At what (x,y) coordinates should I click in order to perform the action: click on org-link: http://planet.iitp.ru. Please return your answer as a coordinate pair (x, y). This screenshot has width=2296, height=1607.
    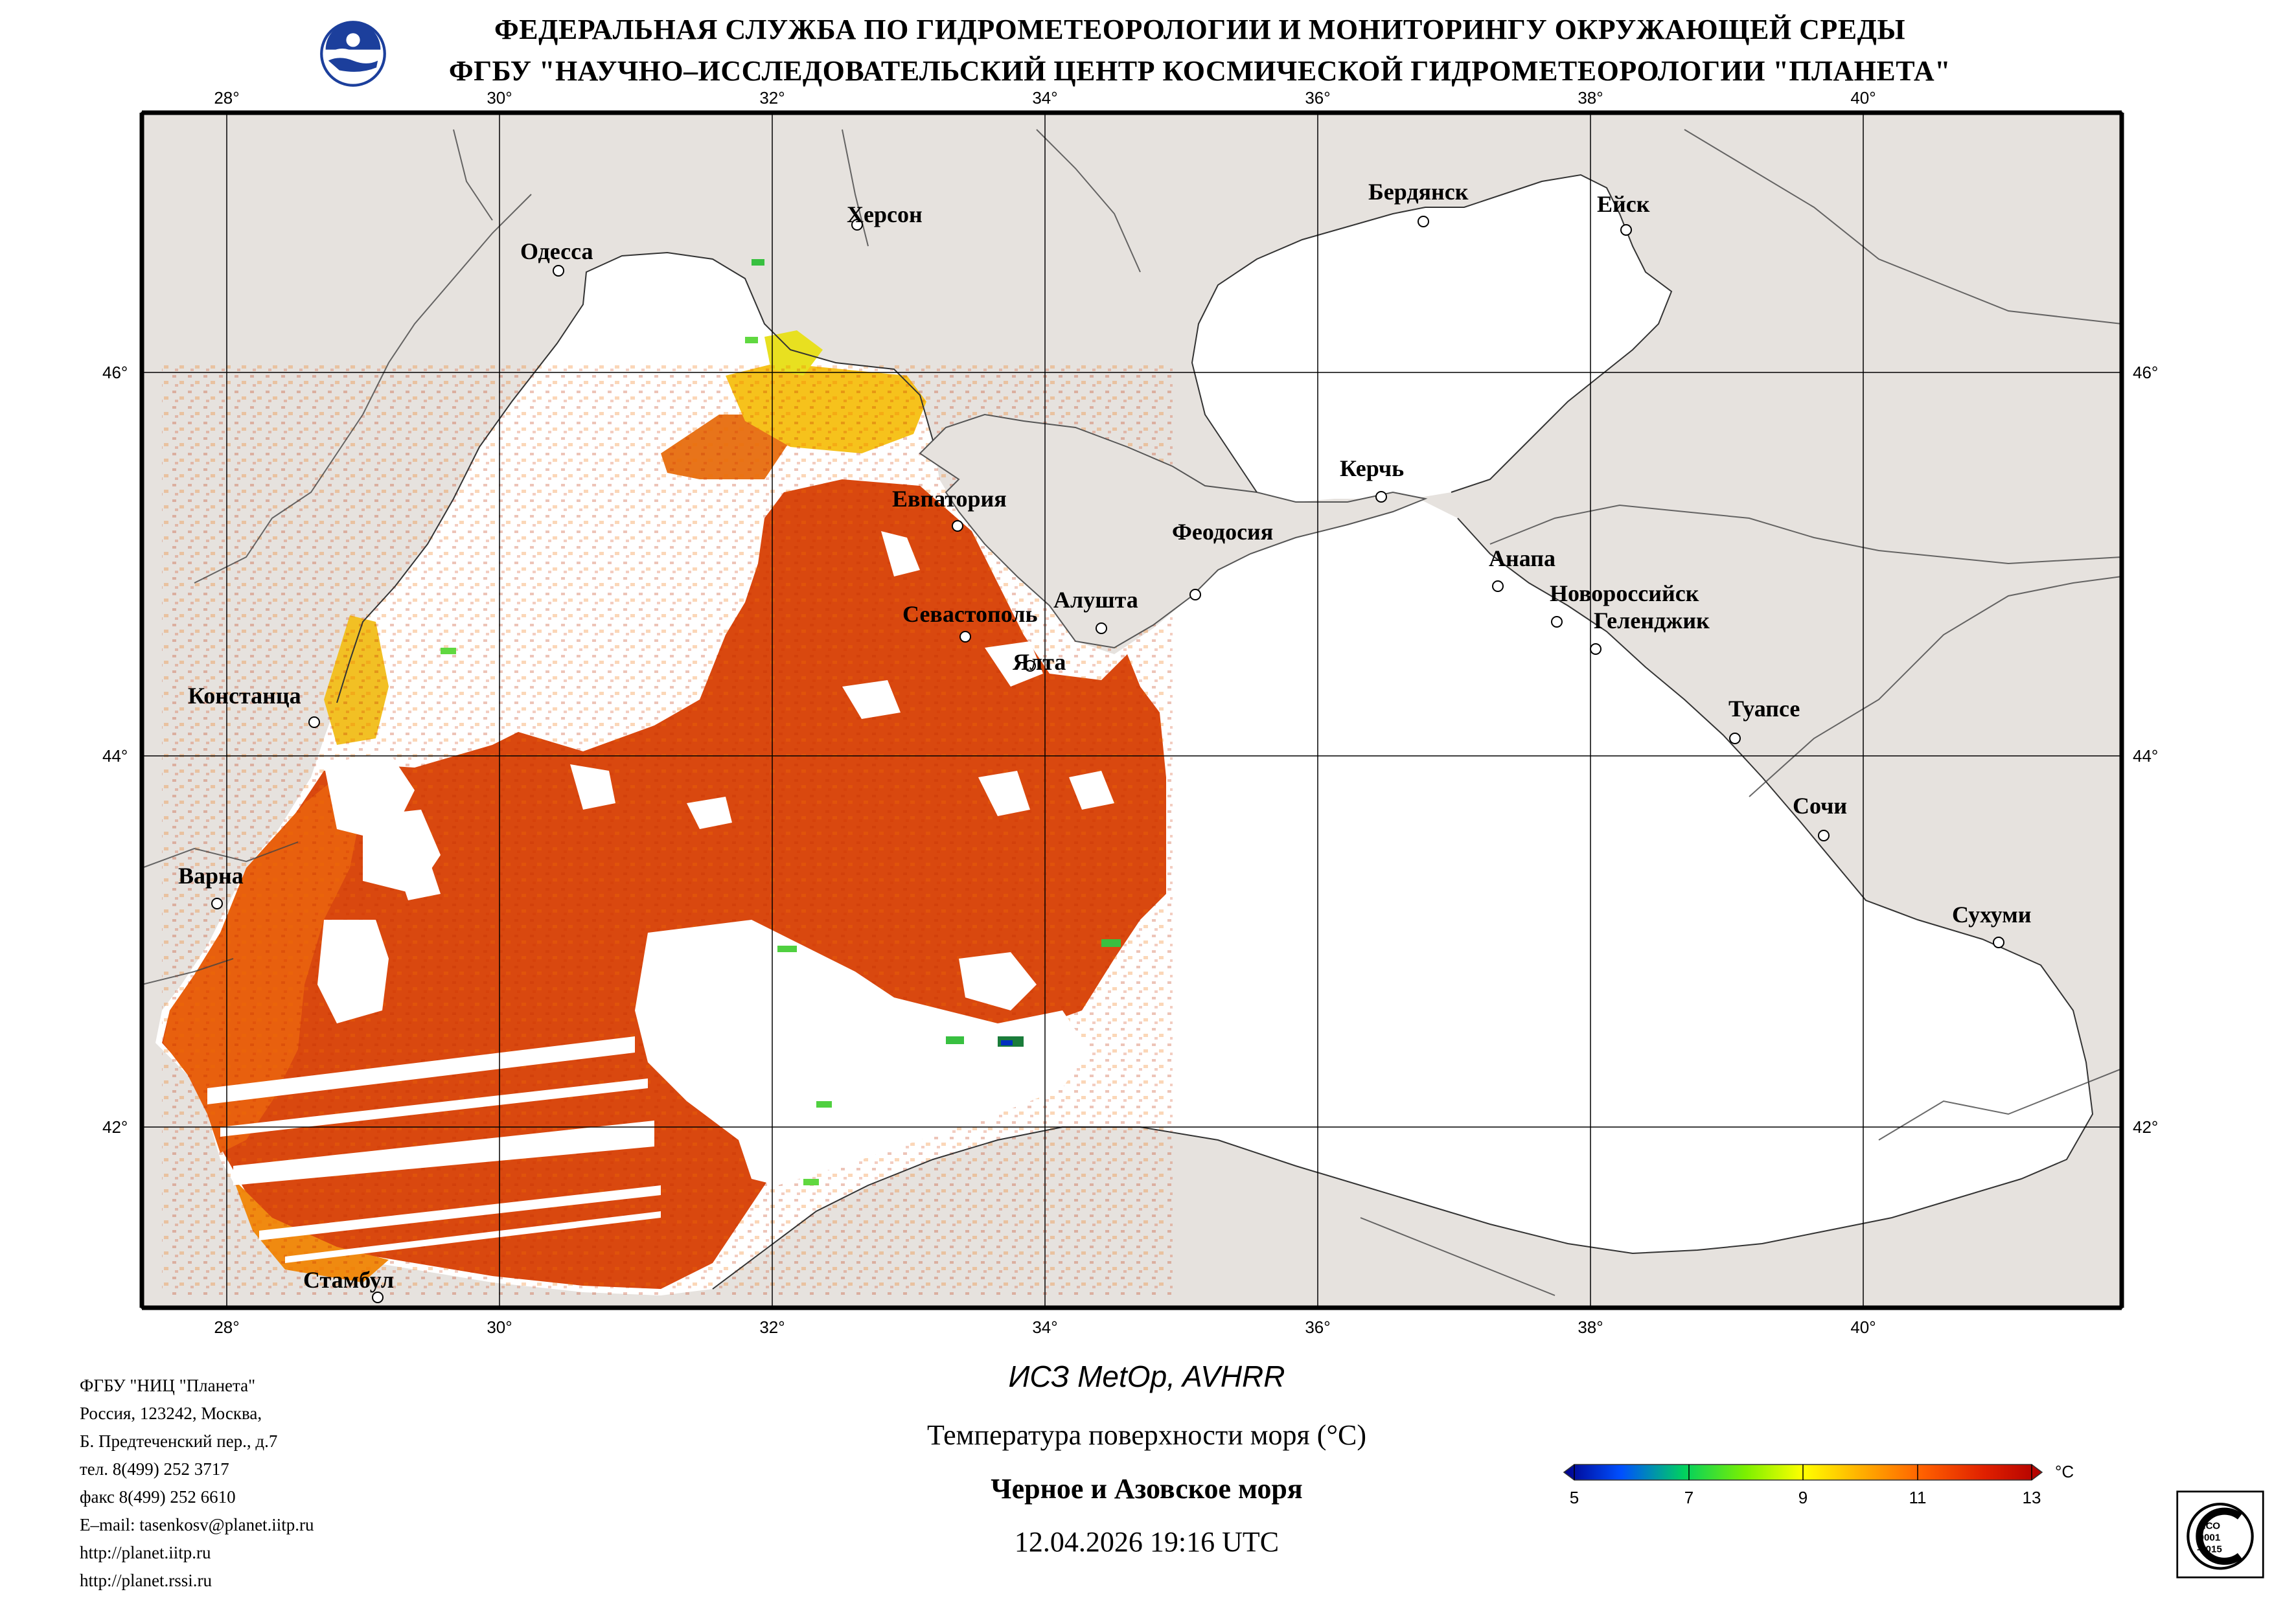
    Looking at the image, I should click on (145, 1552).